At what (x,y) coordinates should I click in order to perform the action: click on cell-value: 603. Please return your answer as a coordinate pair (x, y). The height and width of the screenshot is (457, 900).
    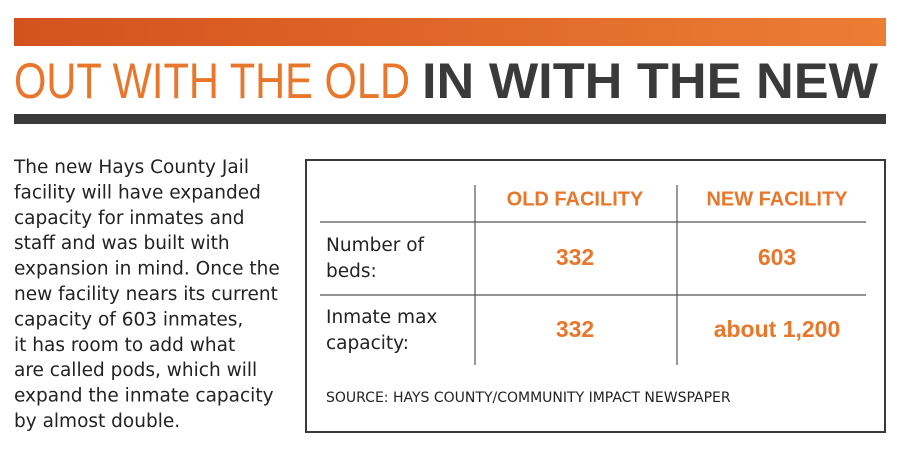
    Looking at the image, I should click on (777, 257).